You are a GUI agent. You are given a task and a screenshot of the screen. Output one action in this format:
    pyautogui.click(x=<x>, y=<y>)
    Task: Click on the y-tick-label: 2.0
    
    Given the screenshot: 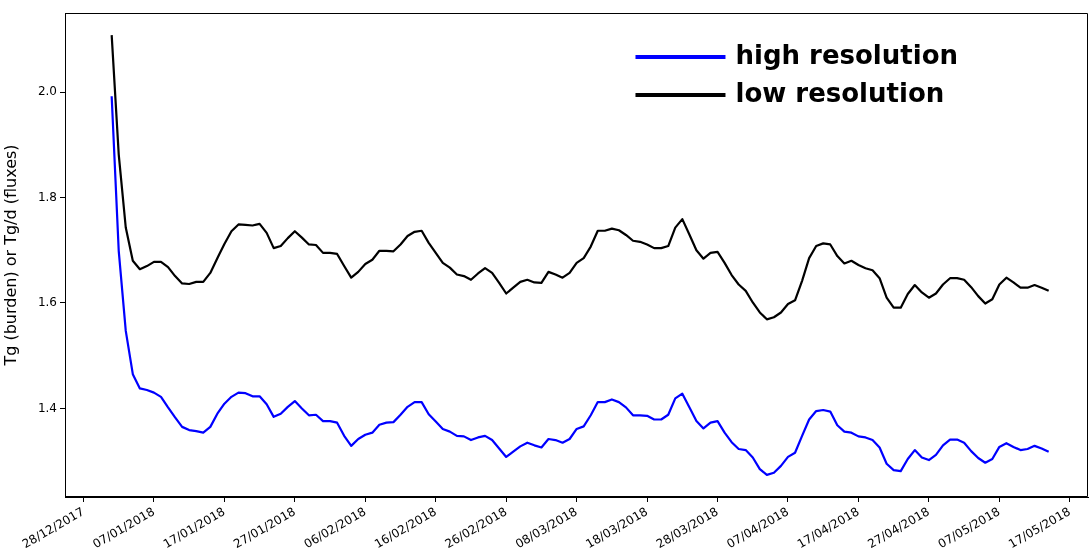 What is the action you would take?
    pyautogui.click(x=47, y=91)
    